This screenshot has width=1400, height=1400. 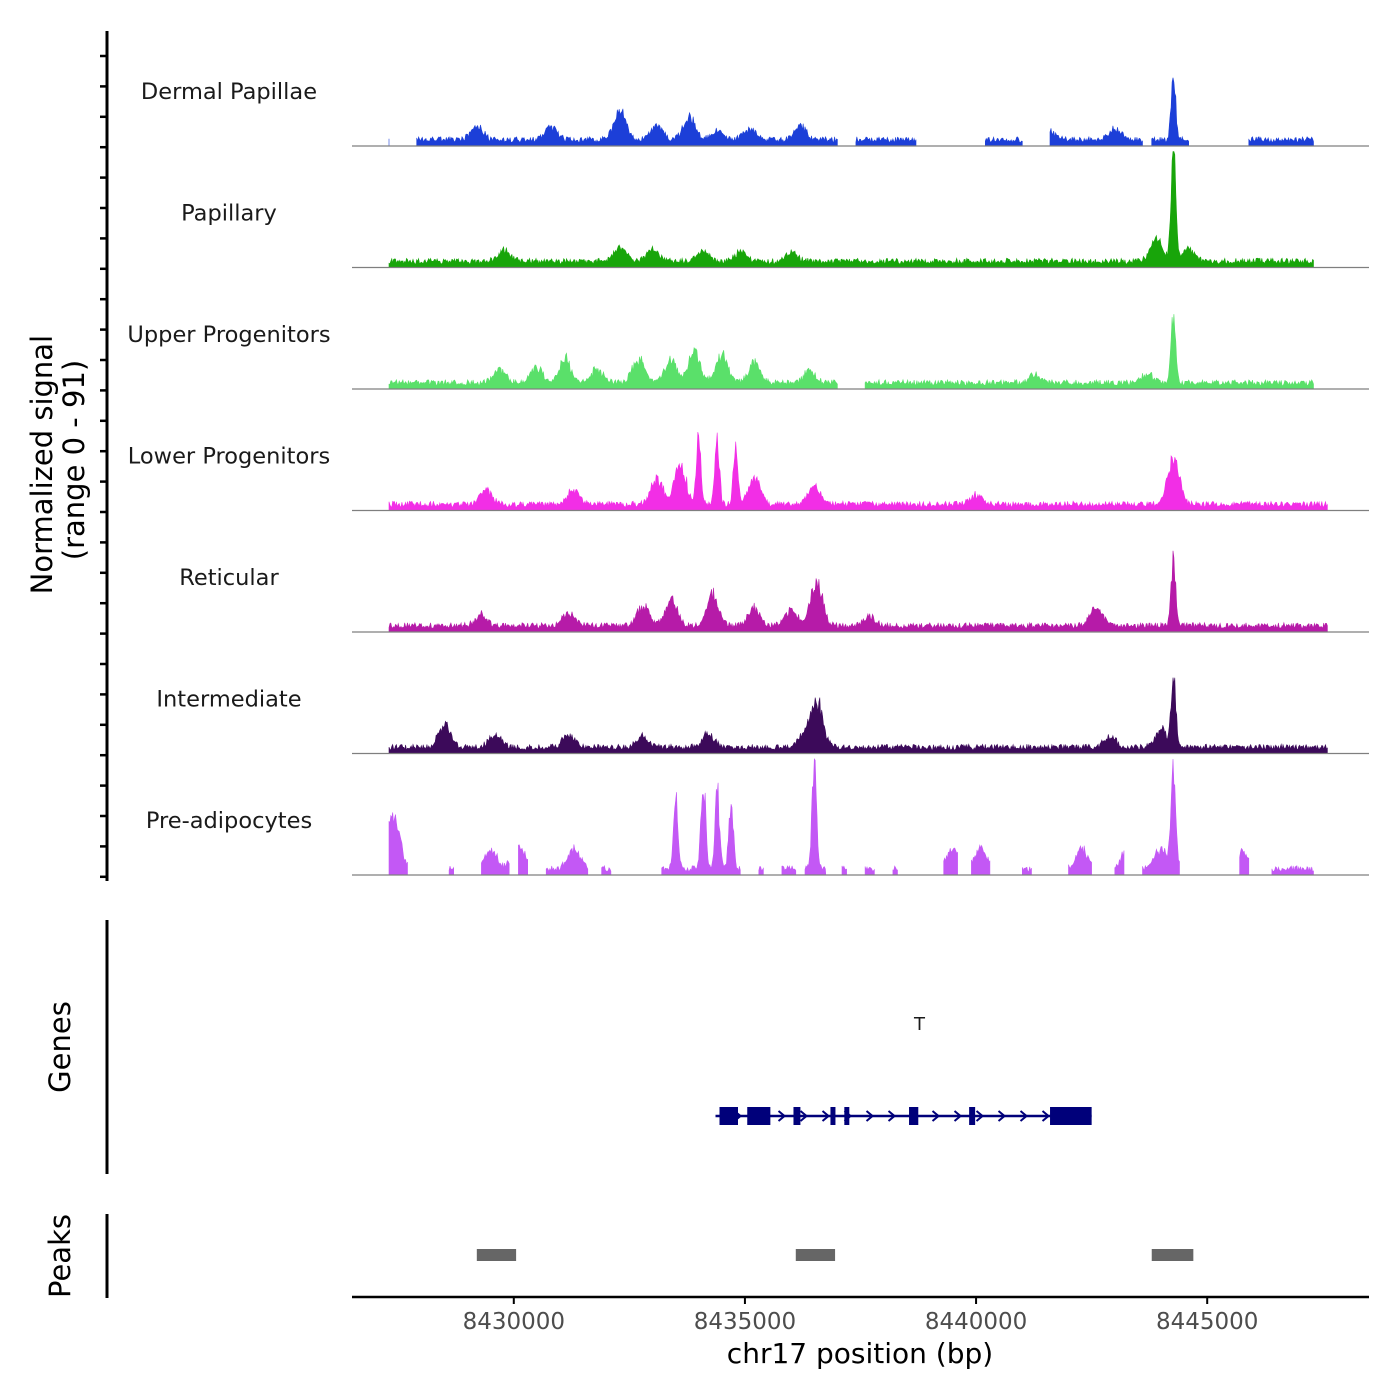 What do you see at coordinates (74, 460) in the screenshot?
I see `y-axis-title-line-2: (range 0 - 91)` at bounding box center [74, 460].